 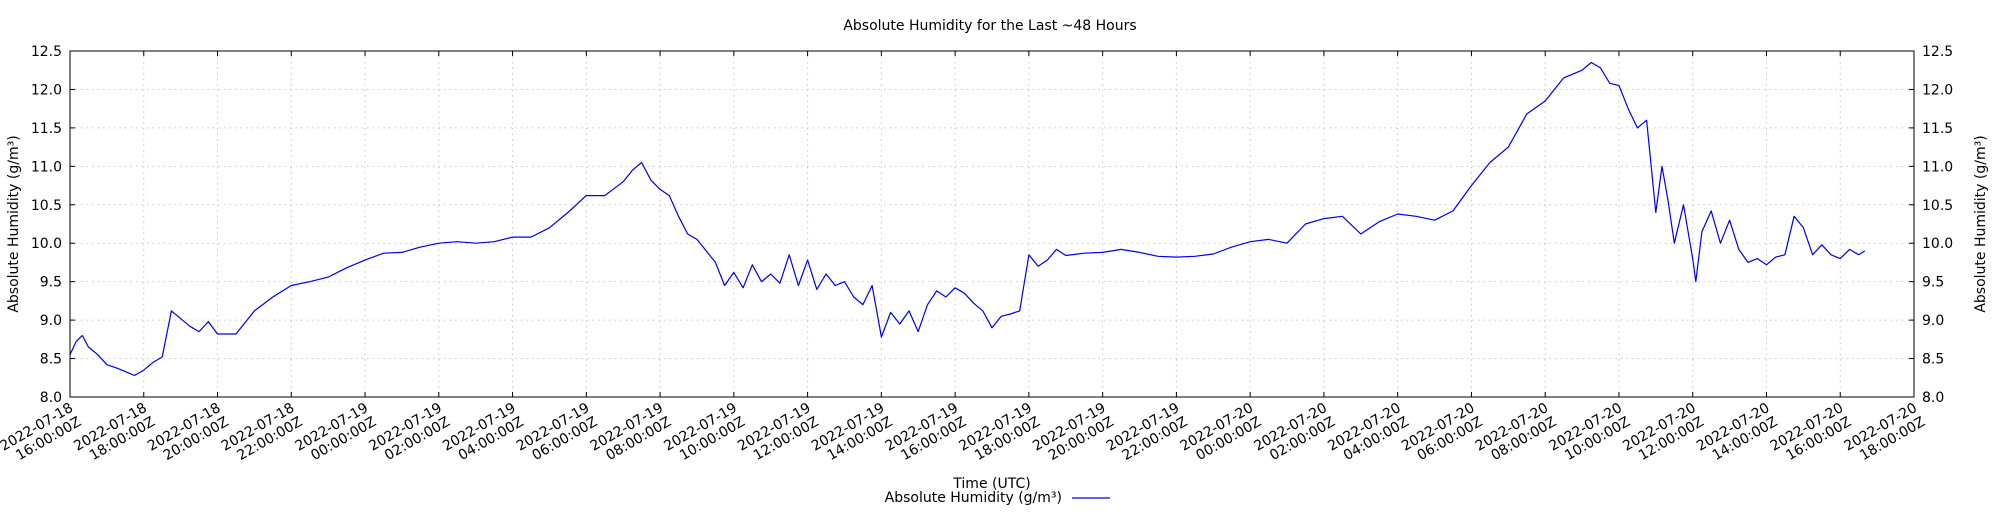 I want to click on y2-tick-label: 8.5, so click(x=1933, y=360).